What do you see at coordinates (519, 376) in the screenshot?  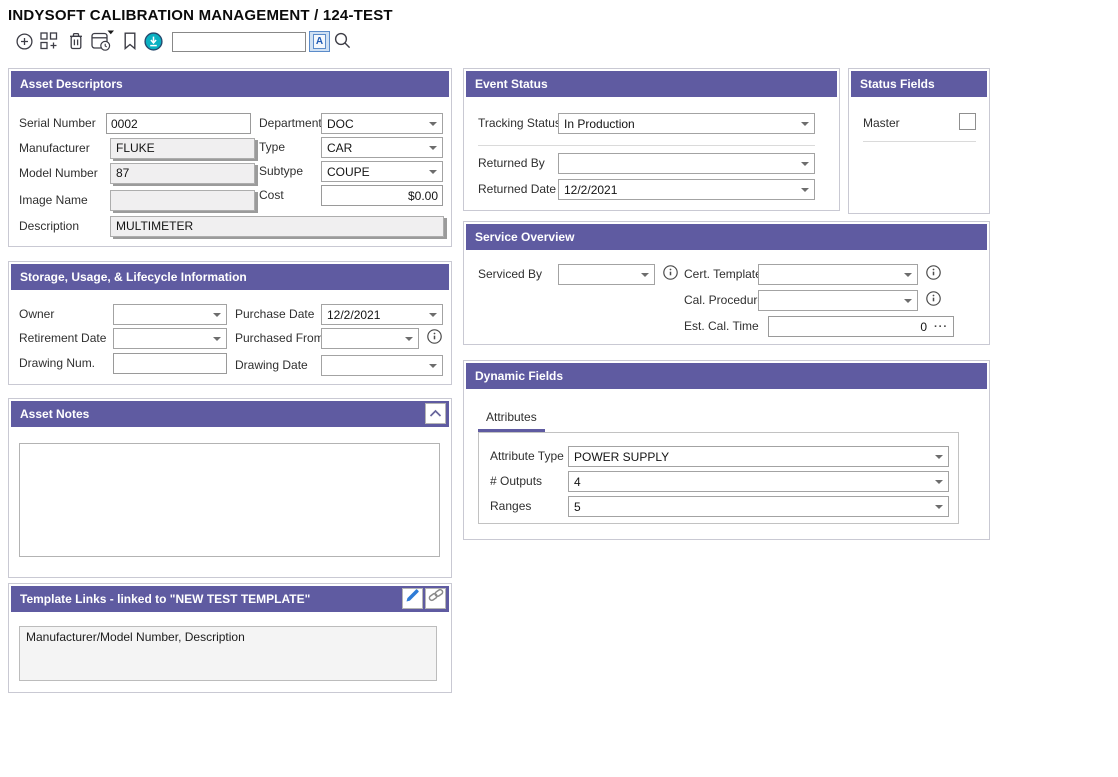 I see `dynamic-fields-title: Dynamic Fields` at bounding box center [519, 376].